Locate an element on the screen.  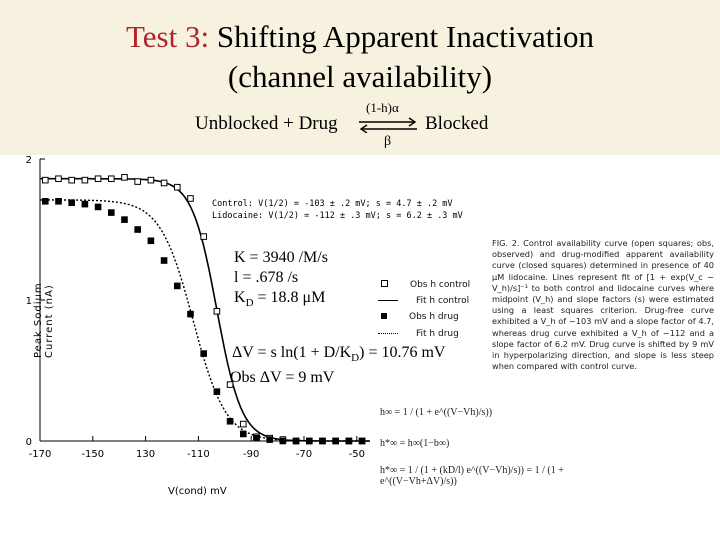
x-axis-label: V(cond) mV is located at coordinates (197, 491).